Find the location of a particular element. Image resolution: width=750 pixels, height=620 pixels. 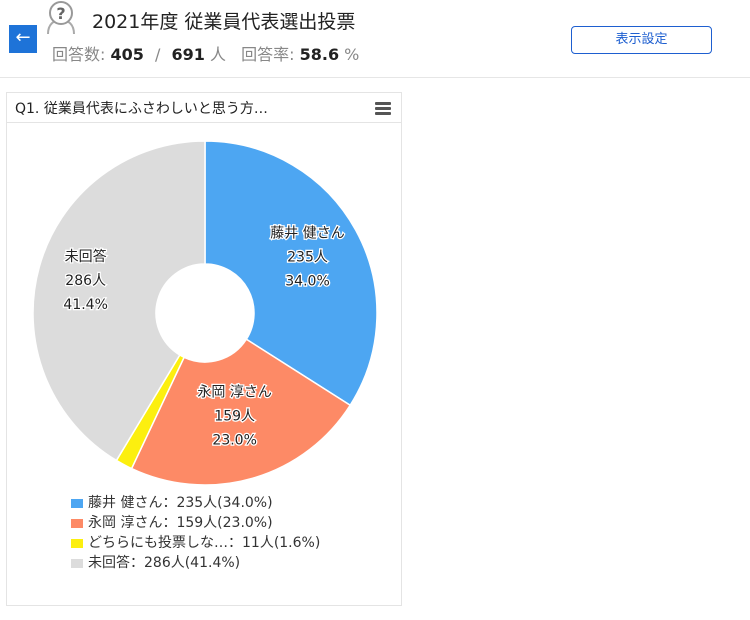

legend-label: どちらにも投票しな…：11人(1.6%) is located at coordinates (204, 543).